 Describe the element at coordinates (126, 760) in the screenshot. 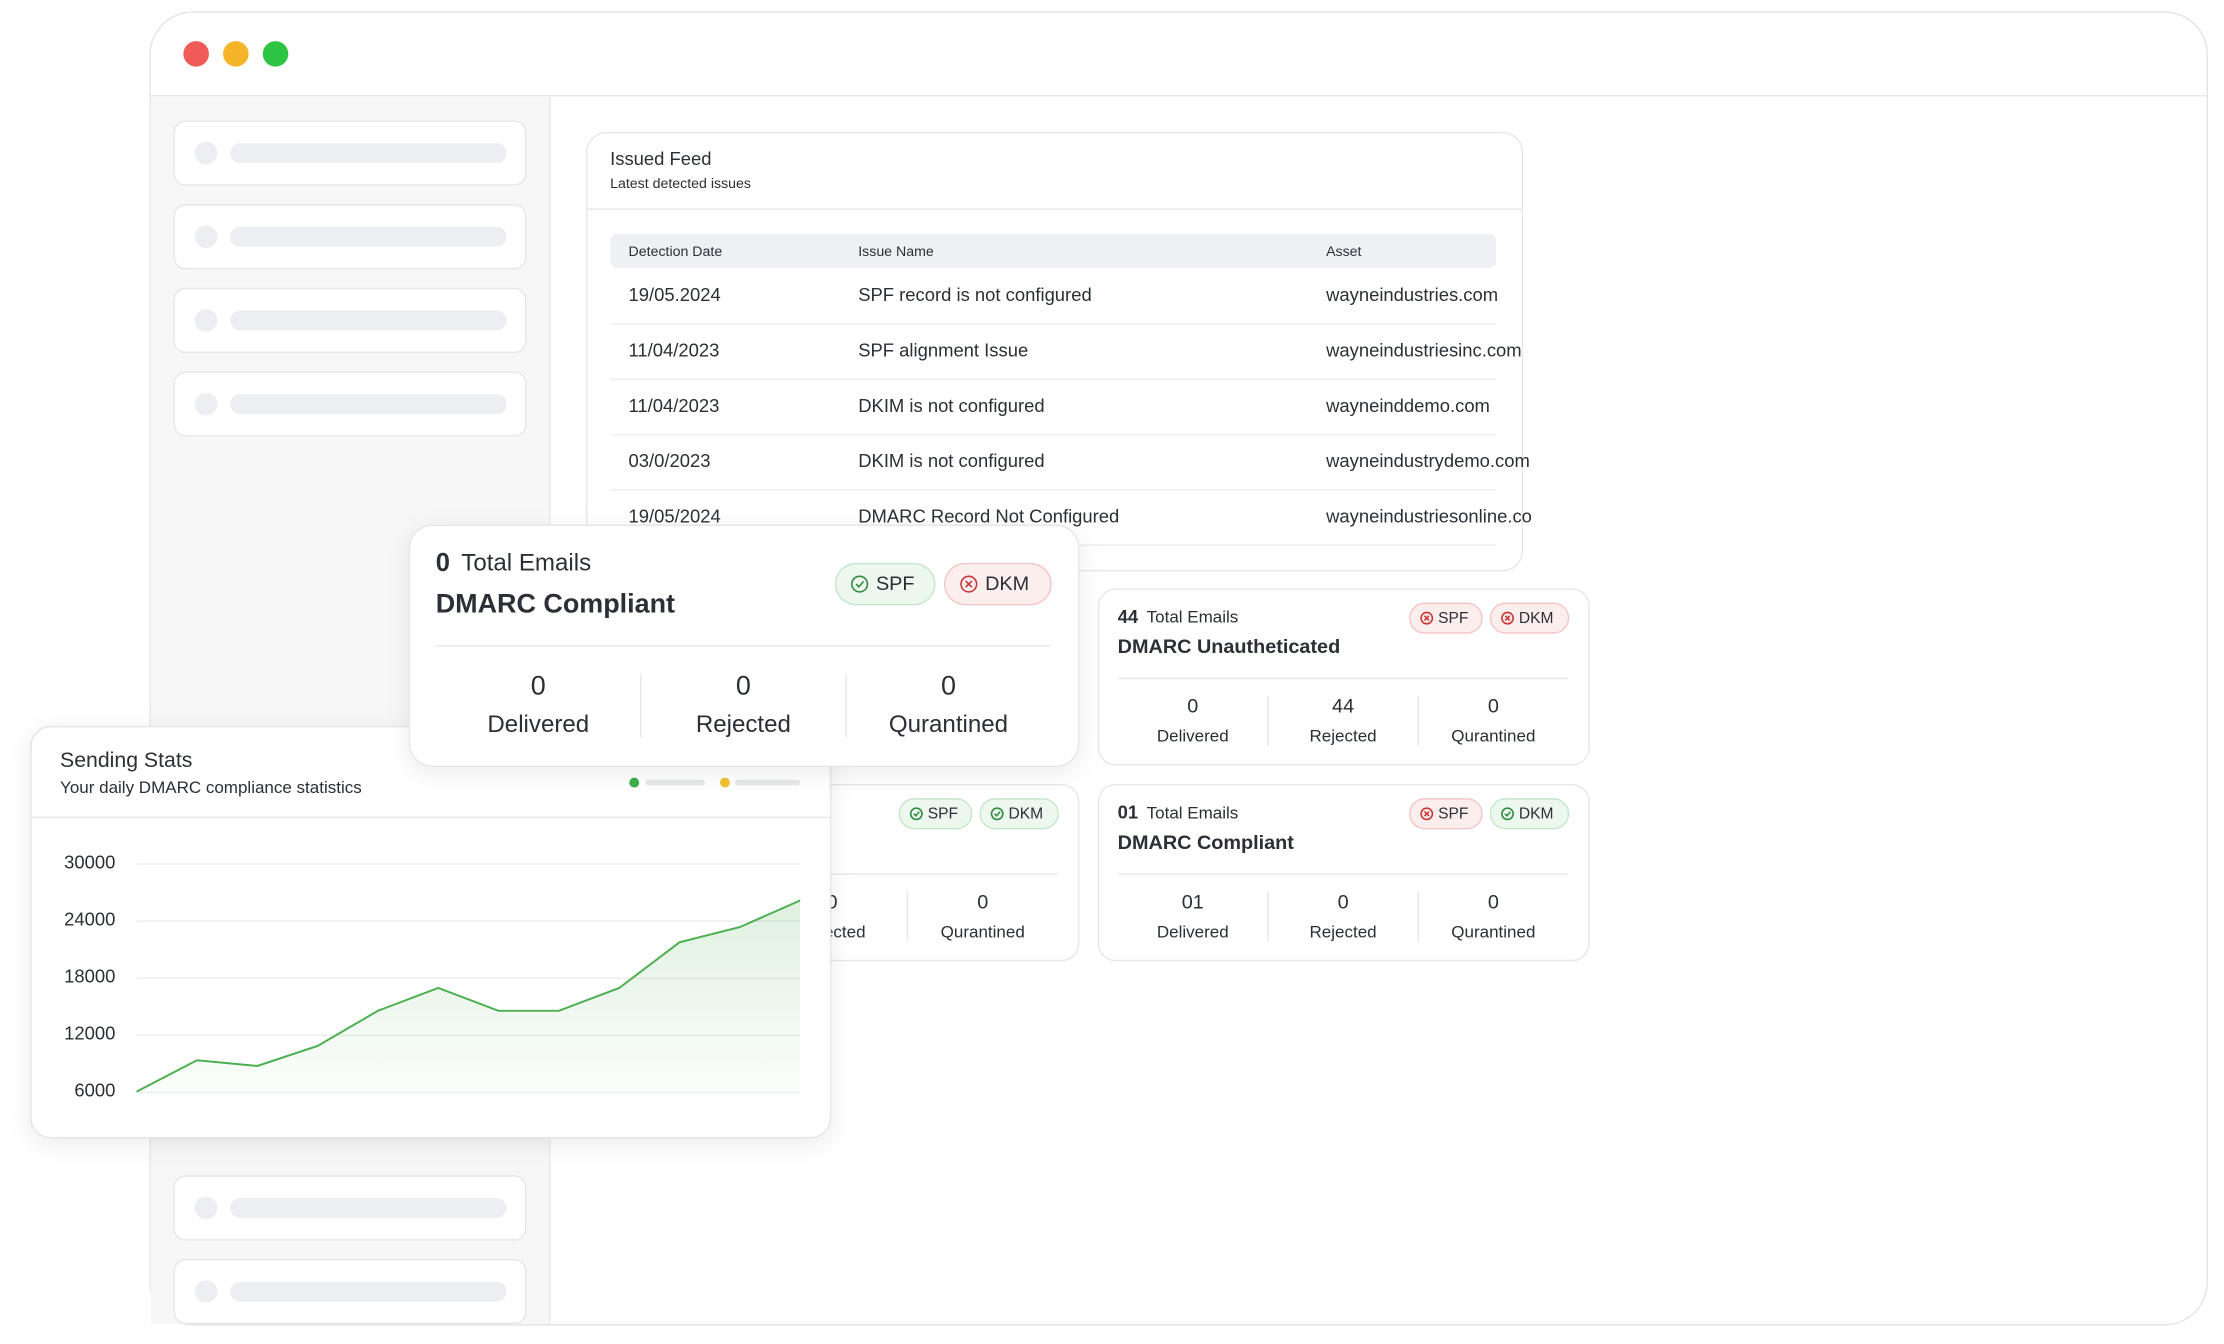

I see `chart-title: Sending Stats` at that location.